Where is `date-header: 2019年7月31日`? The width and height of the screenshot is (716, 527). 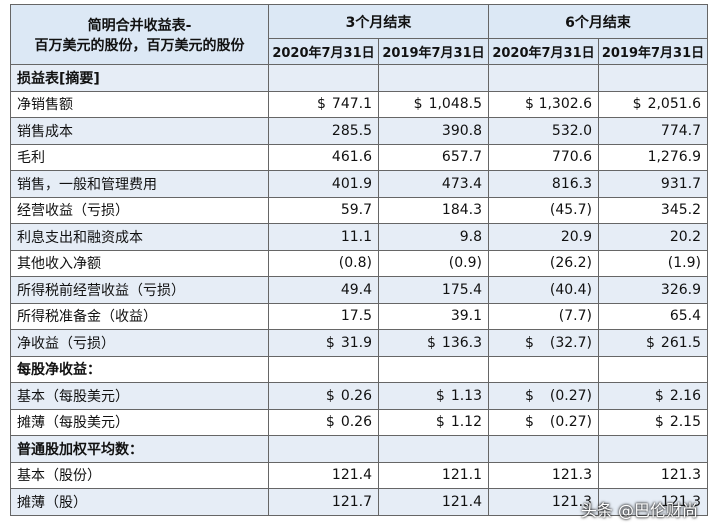 date-header: 2019年7月31日 is located at coordinates (433, 51).